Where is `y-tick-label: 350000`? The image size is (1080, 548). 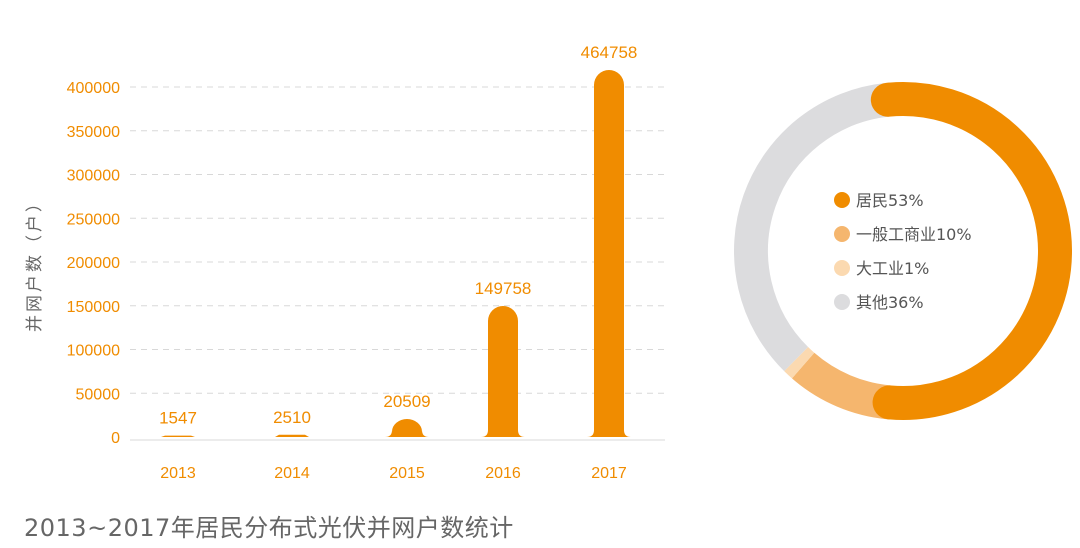
y-tick-label: 350000 is located at coordinates (93, 132).